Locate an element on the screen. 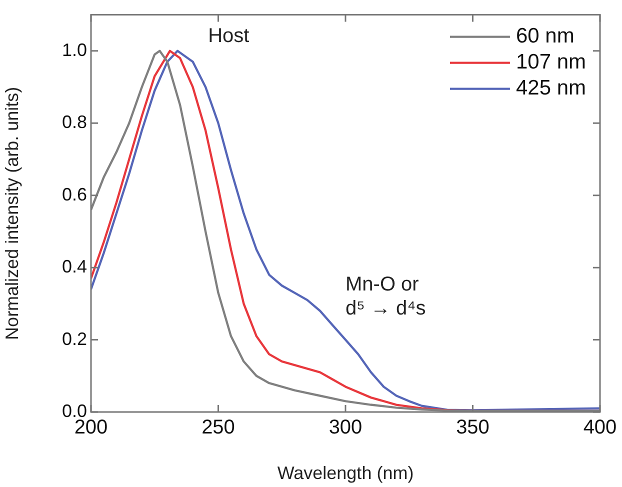  x-axis-title: Wavelength (nm) is located at coordinates (345, 473).